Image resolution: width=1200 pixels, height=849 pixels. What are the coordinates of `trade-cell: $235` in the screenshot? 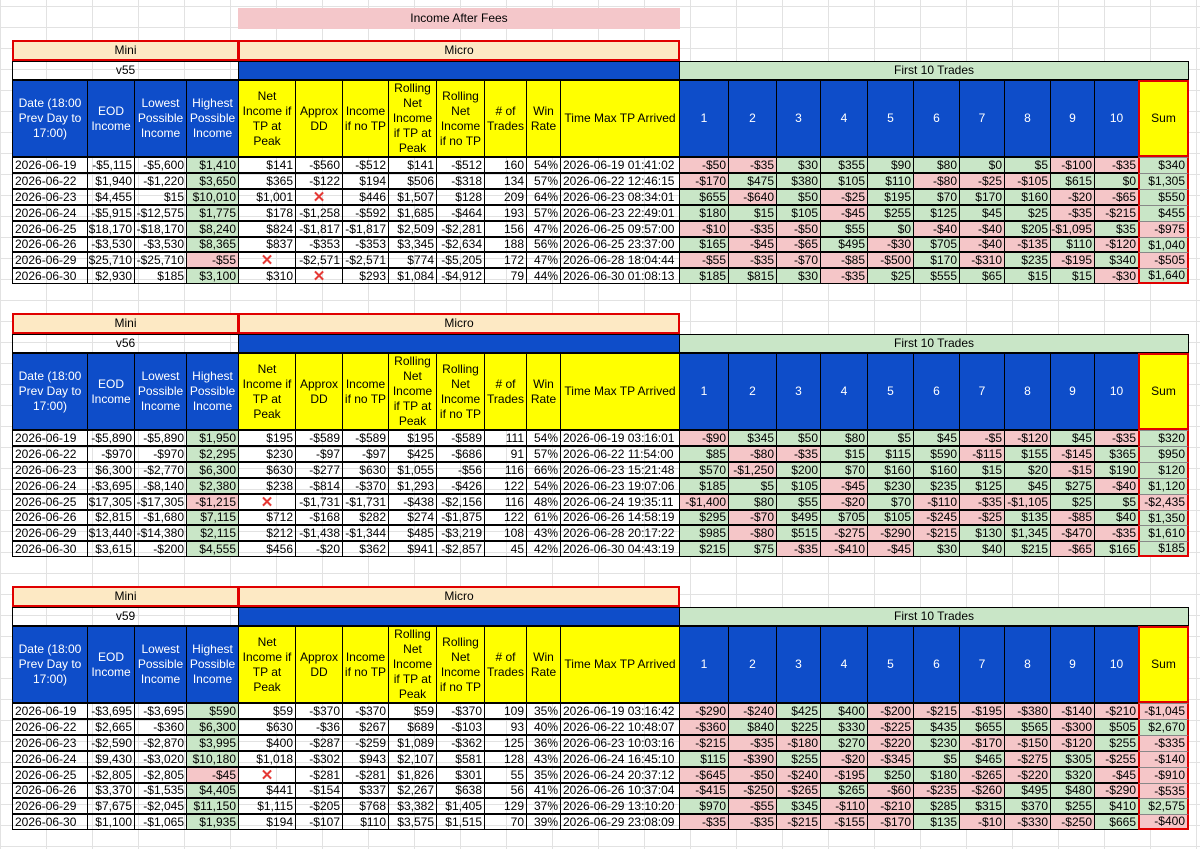 It's located at (936, 486).